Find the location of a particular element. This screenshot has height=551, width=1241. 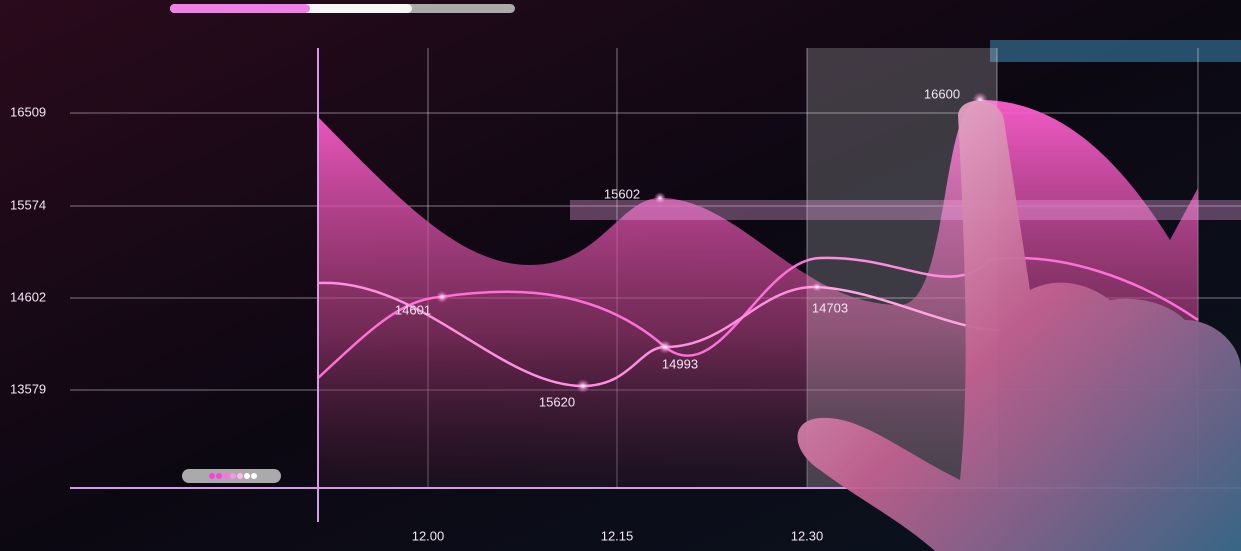

y-tick-label: 13579 is located at coordinates (28, 388).